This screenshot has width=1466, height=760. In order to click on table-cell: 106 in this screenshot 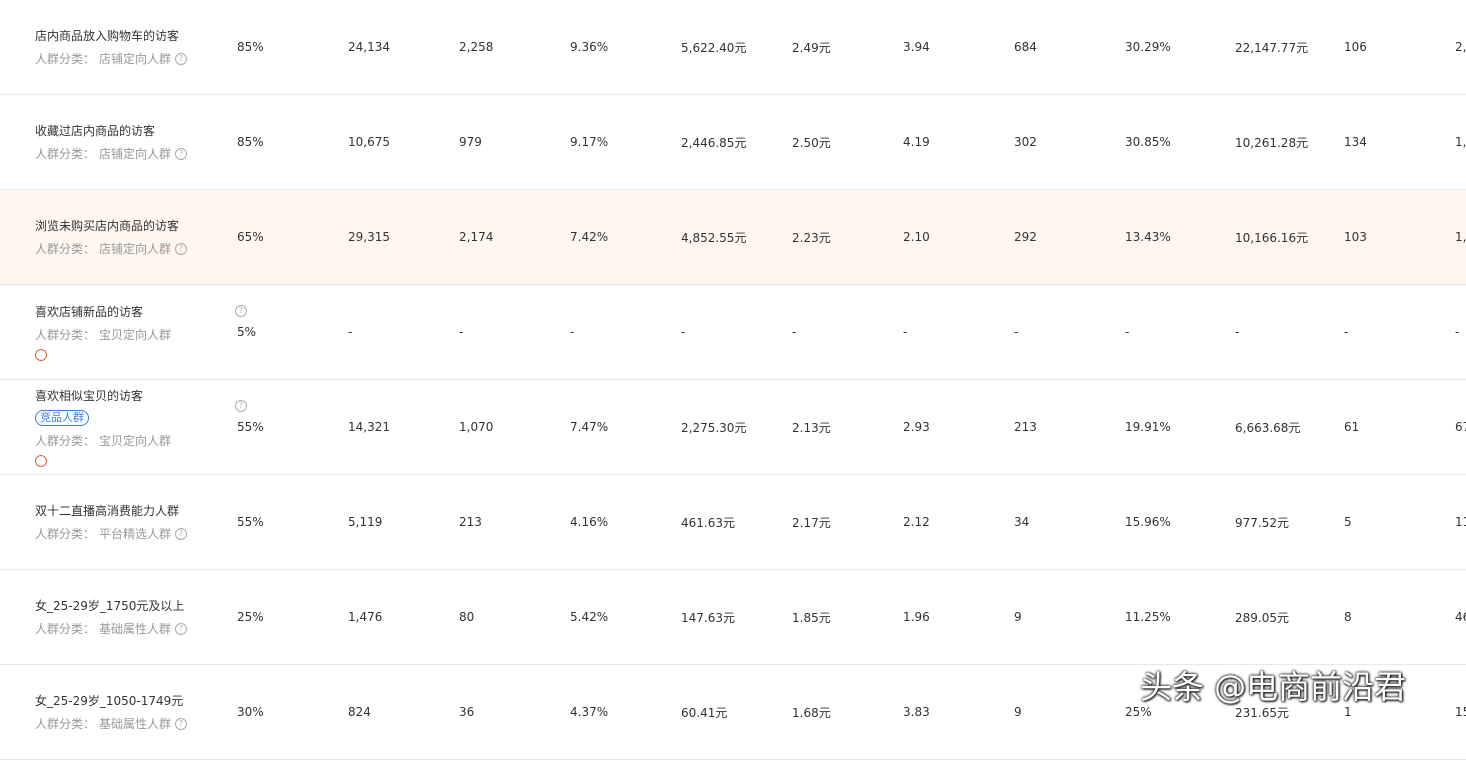, I will do `click(1355, 47)`.